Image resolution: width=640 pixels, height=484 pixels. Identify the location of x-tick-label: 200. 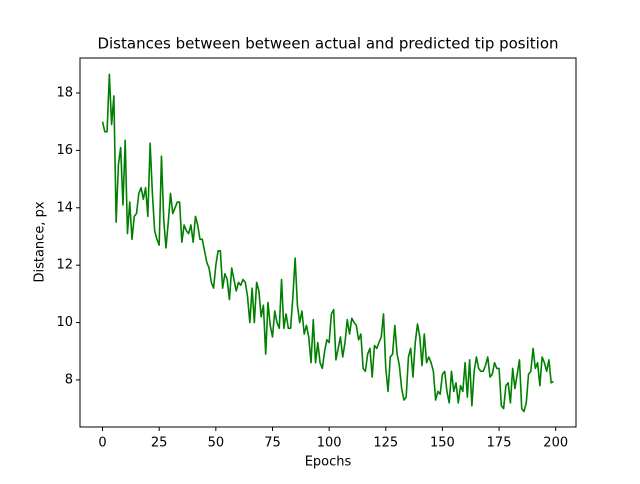
(555, 443).